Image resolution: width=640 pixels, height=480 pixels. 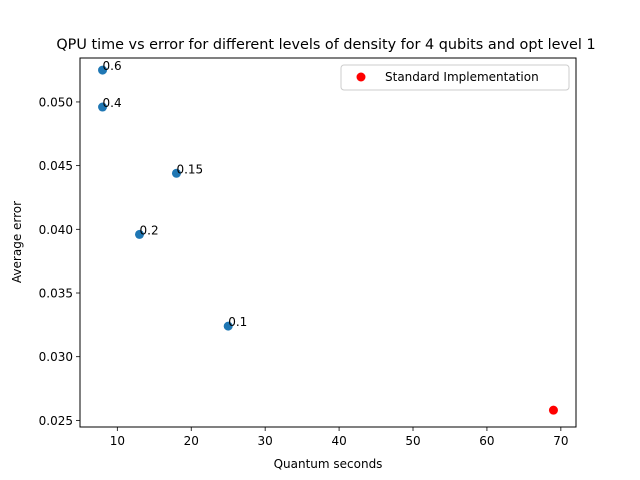 What do you see at coordinates (56, 102) in the screenshot?
I see `y-tick-label: 0.050` at bounding box center [56, 102].